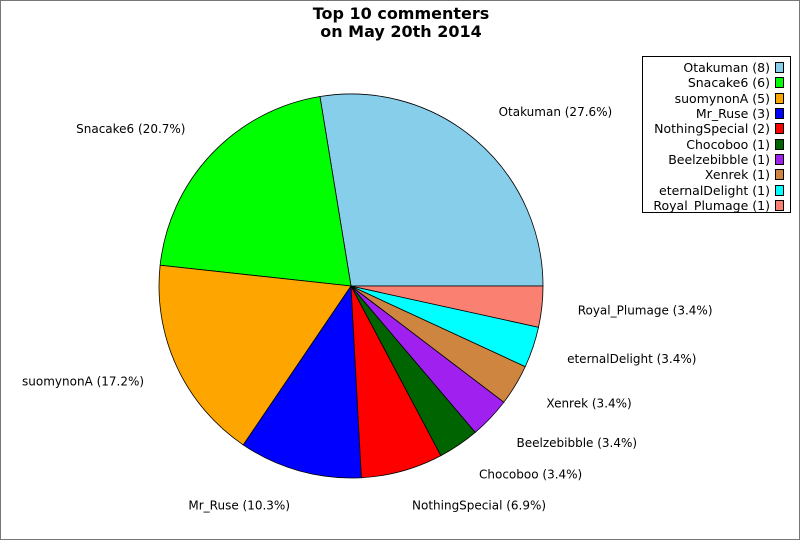 The image size is (800, 540). I want to click on legend-item-suomynona: suomynonA (5), so click(716, 98).